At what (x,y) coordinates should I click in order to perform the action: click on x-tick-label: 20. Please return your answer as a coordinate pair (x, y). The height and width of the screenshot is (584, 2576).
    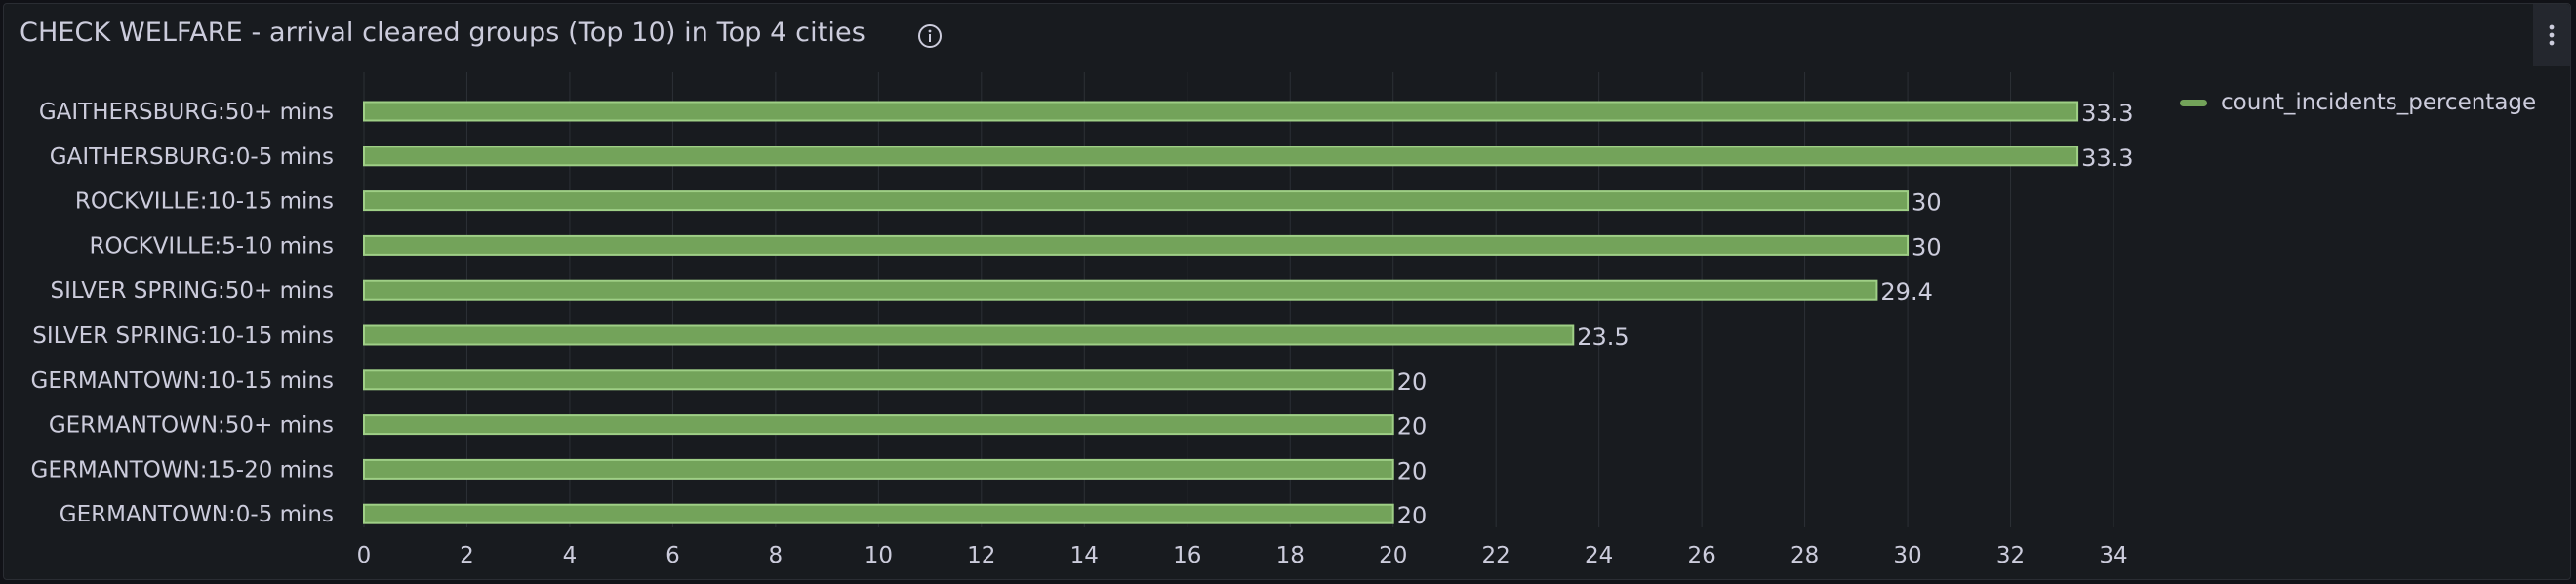
    Looking at the image, I should click on (1393, 555).